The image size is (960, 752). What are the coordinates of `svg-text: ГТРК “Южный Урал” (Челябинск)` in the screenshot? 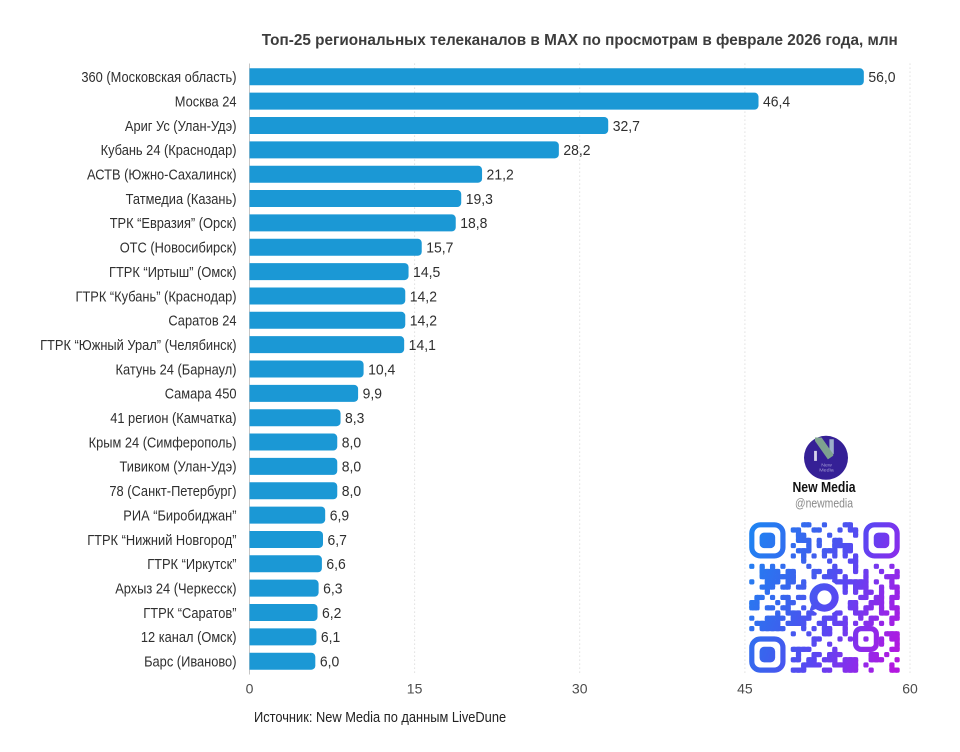 It's located at (138, 345).